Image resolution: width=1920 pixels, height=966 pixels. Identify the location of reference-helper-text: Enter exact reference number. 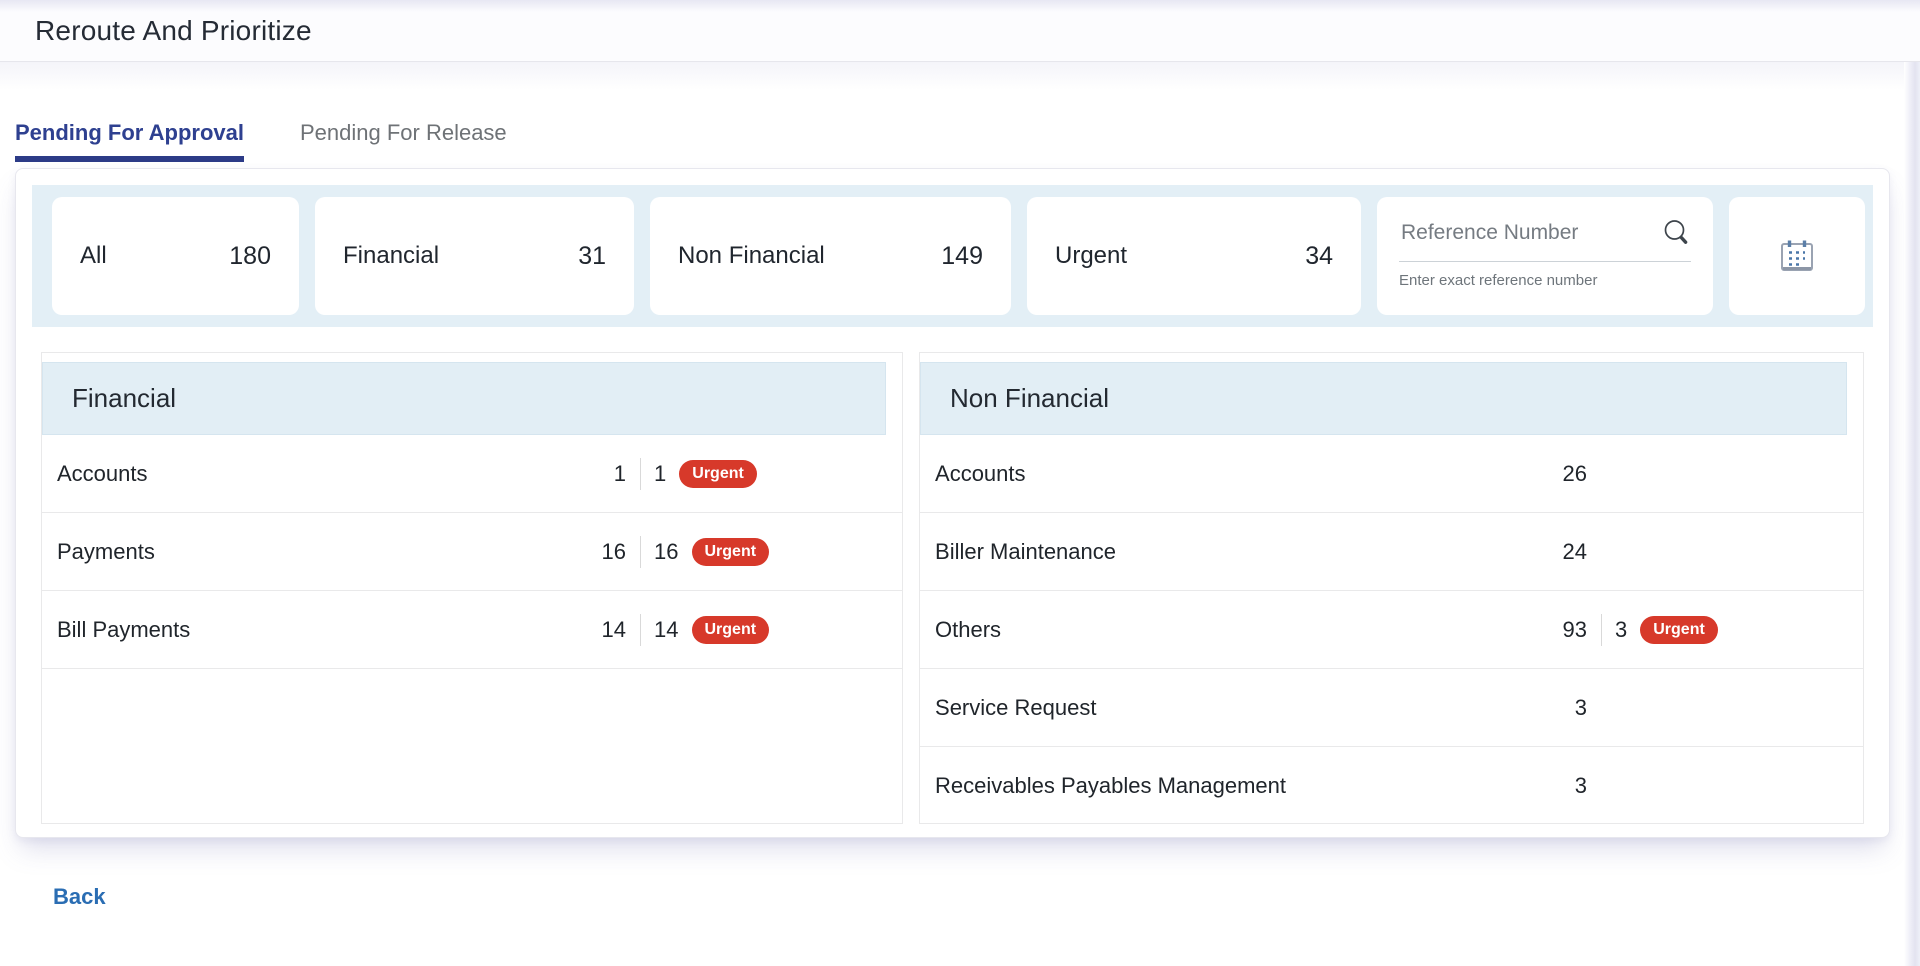
(1498, 280).